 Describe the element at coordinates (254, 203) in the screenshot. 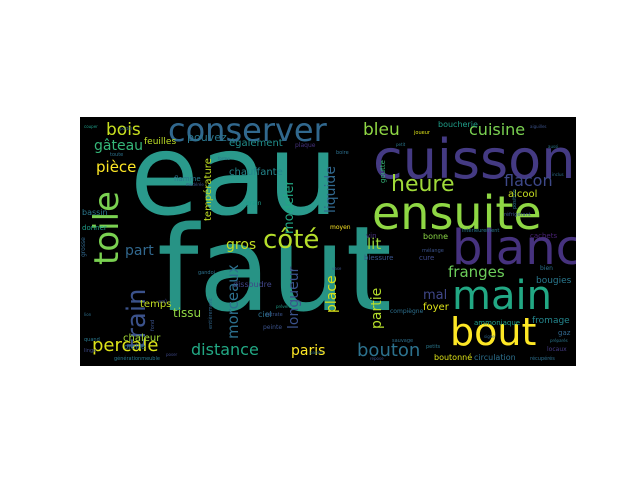

I see `word-grain: grain` at that location.